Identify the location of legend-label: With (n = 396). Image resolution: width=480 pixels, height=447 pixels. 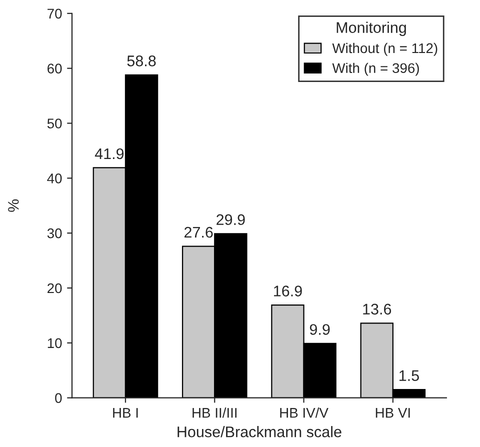
(375, 69).